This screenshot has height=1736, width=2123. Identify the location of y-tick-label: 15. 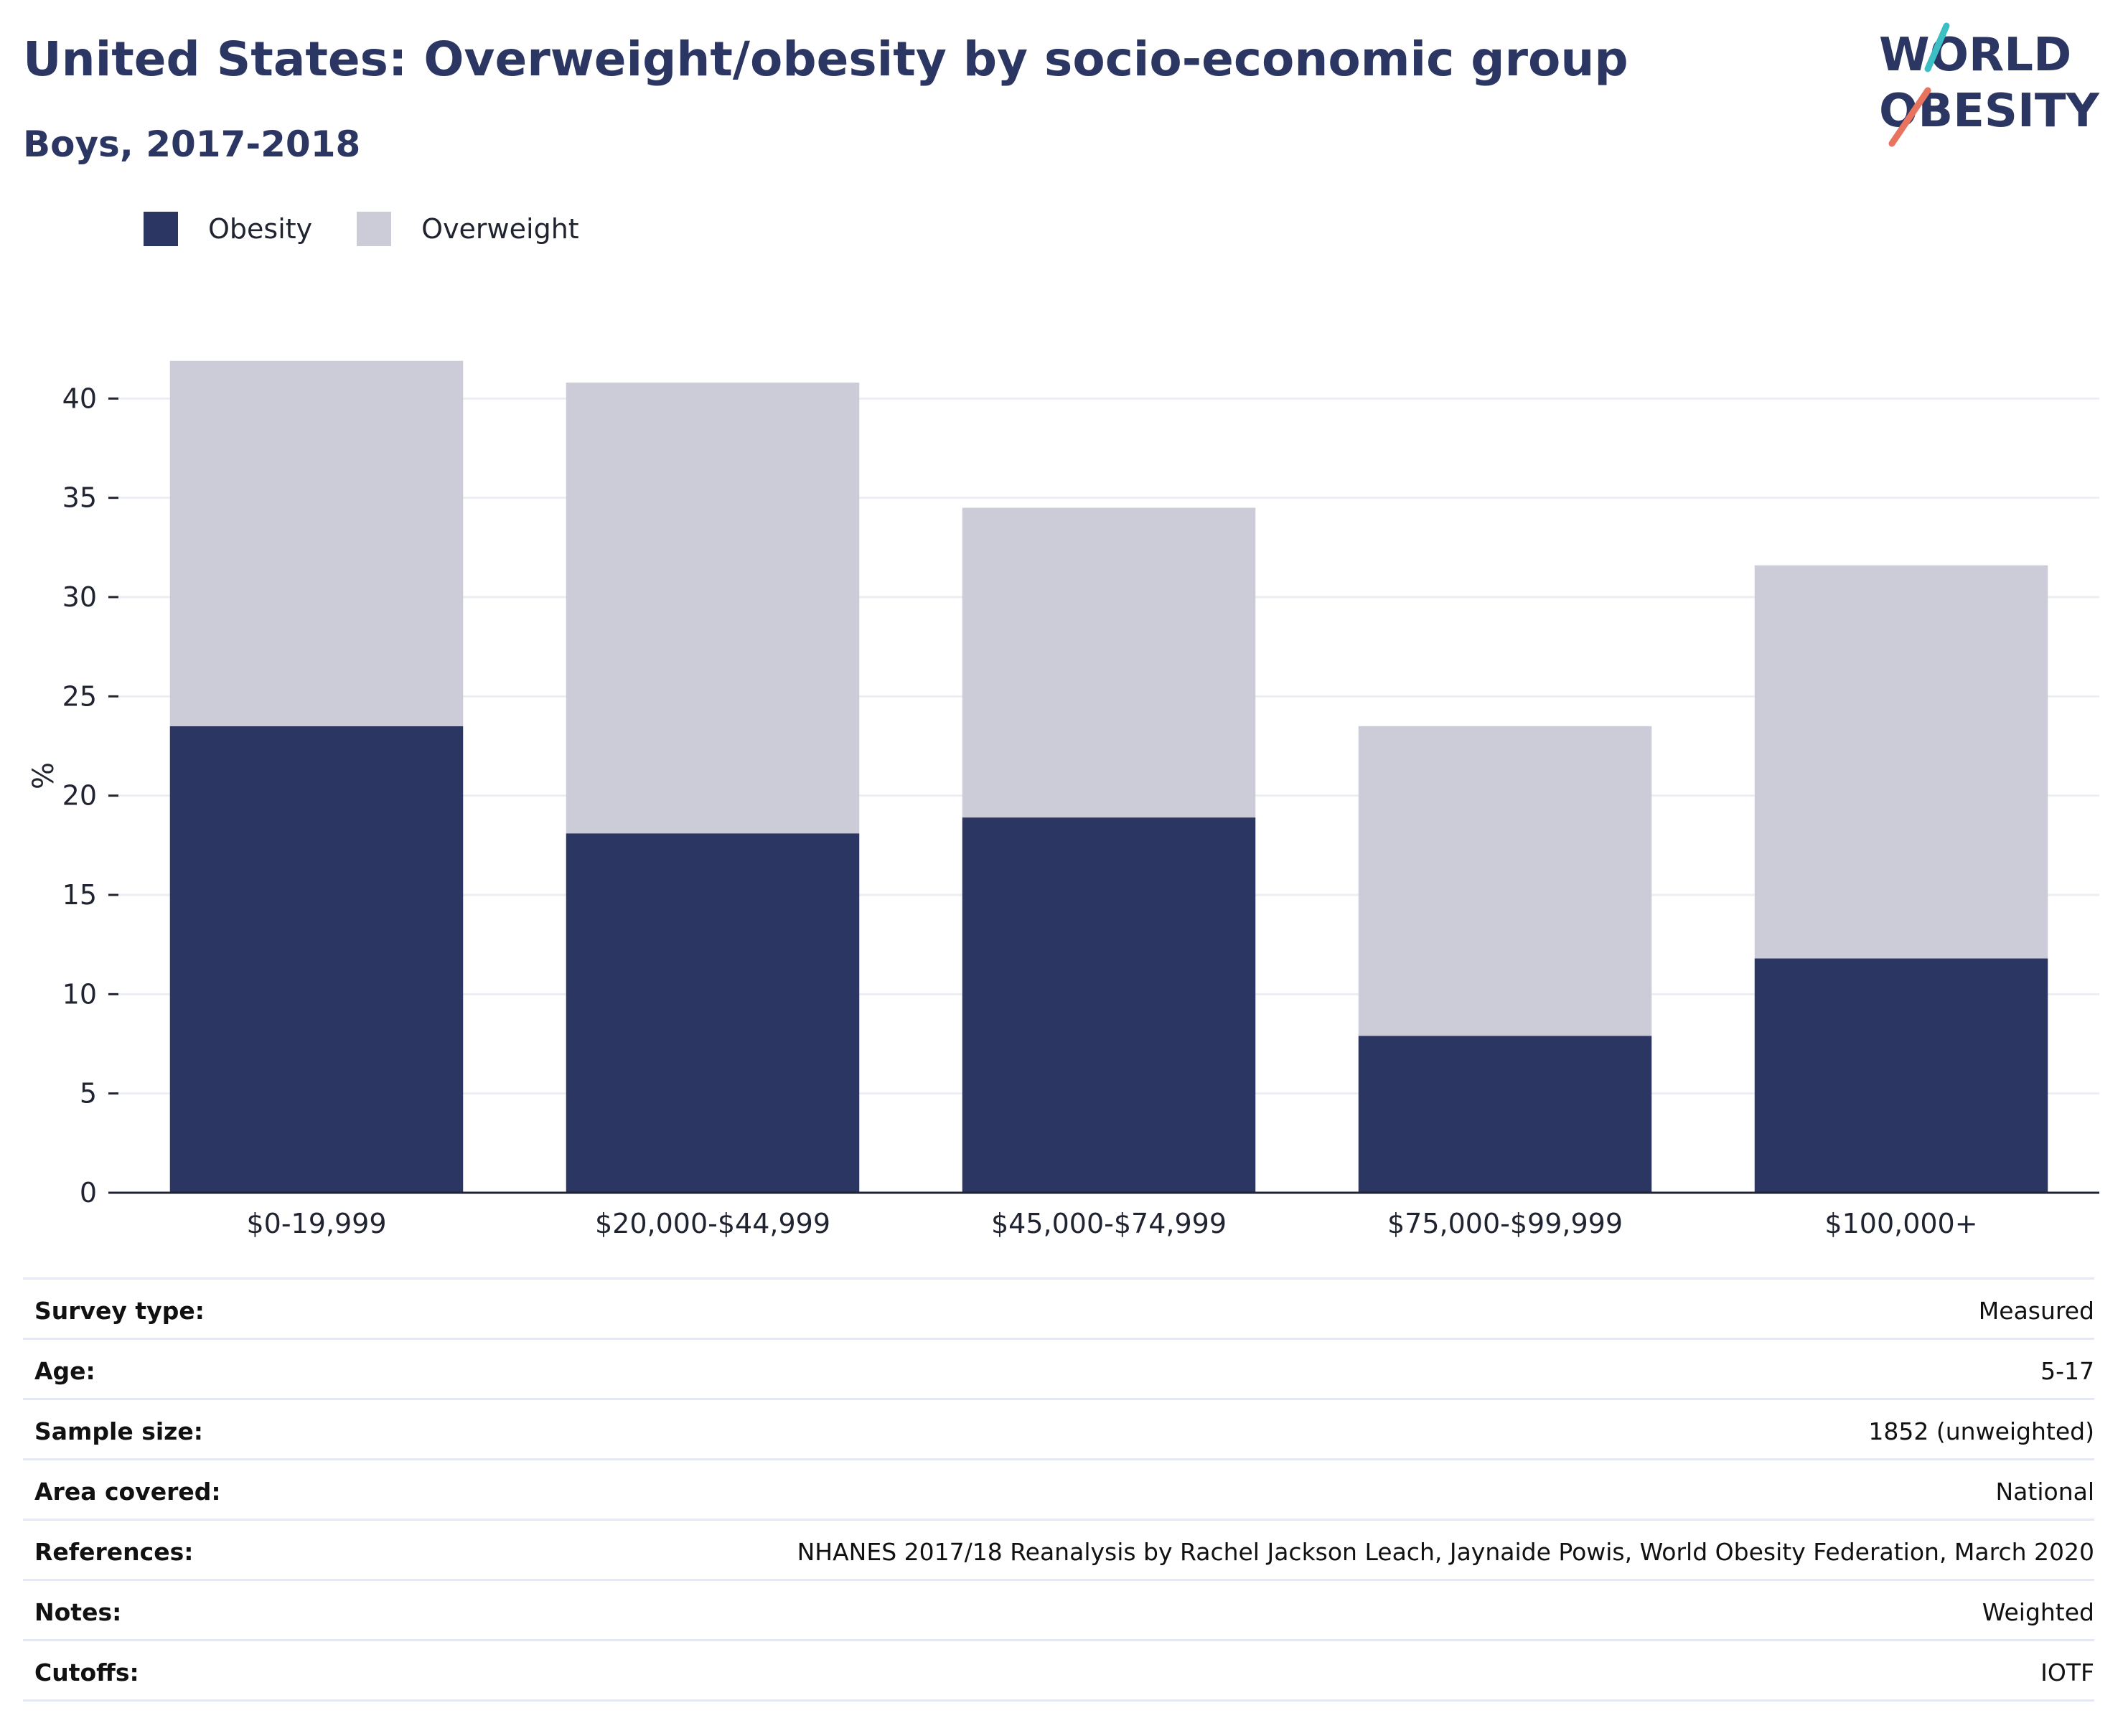
(79, 895).